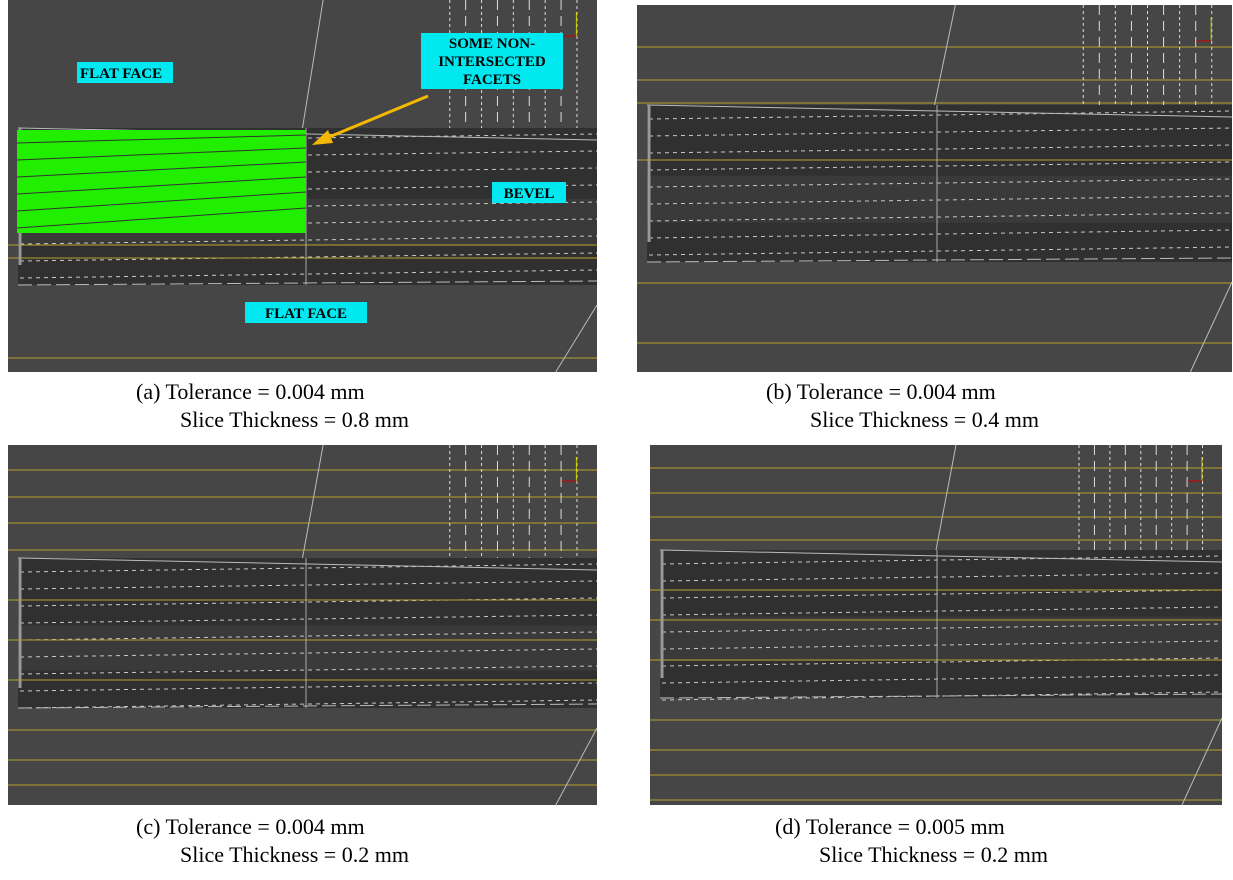 Image resolution: width=1233 pixels, height=880 pixels. What do you see at coordinates (250, 391) in the screenshot?
I see `caption-tolerance: (a) Tolerance = 0.004 mm` at bounding box center [250, 391].